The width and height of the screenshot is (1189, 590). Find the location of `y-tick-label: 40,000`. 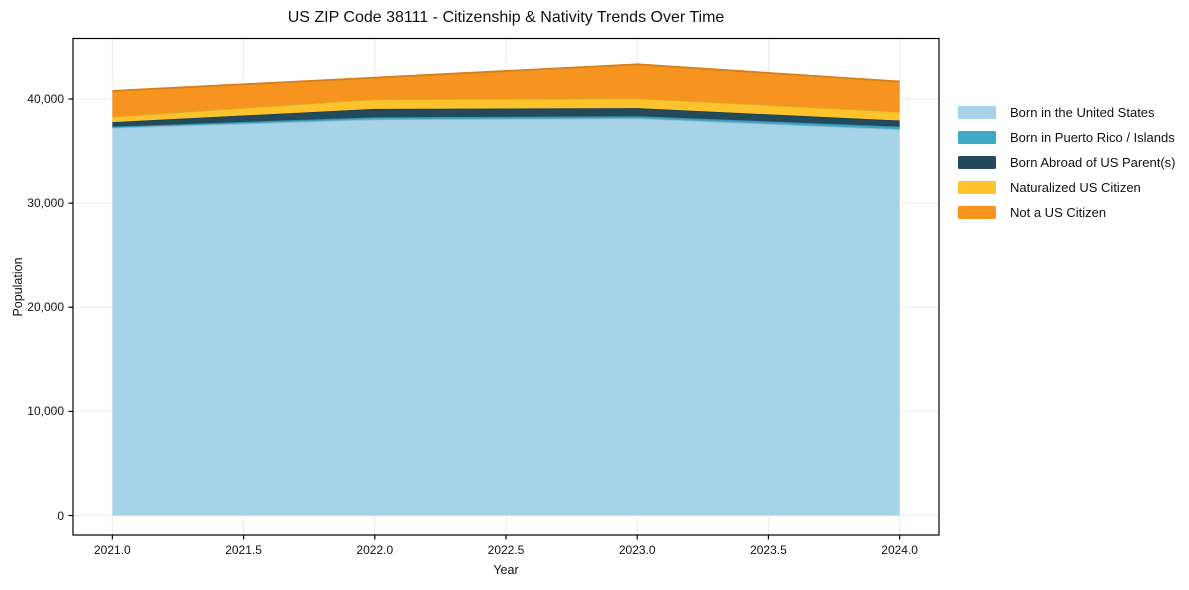

y-tick-label: 40,000 is located at coordinates (45, 99).